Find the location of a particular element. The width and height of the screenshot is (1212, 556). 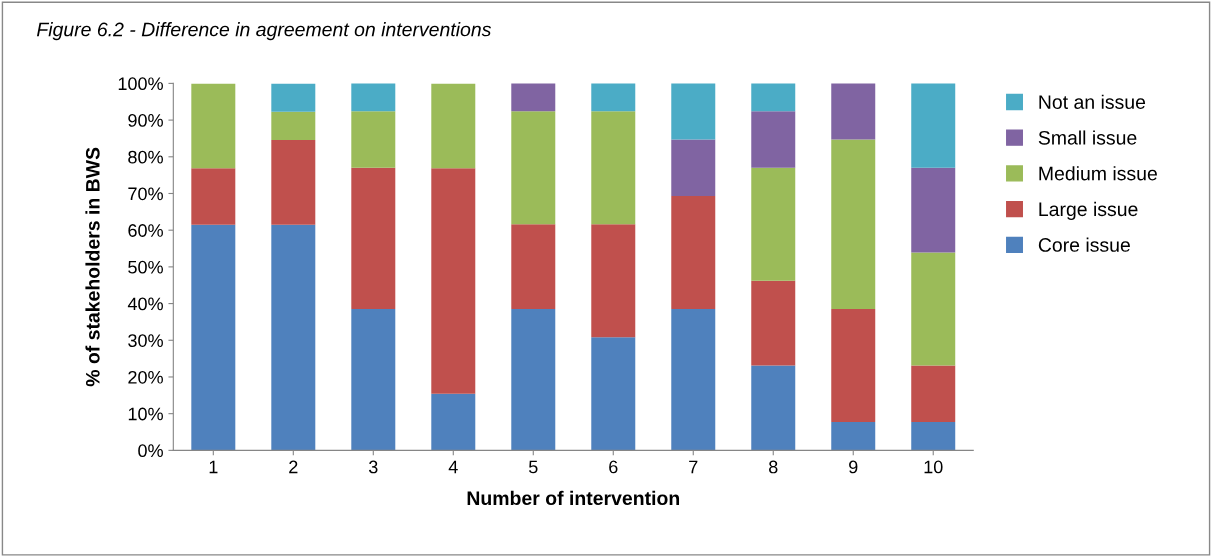

legend-label: Core issue is located at coordinates (1084, 244).